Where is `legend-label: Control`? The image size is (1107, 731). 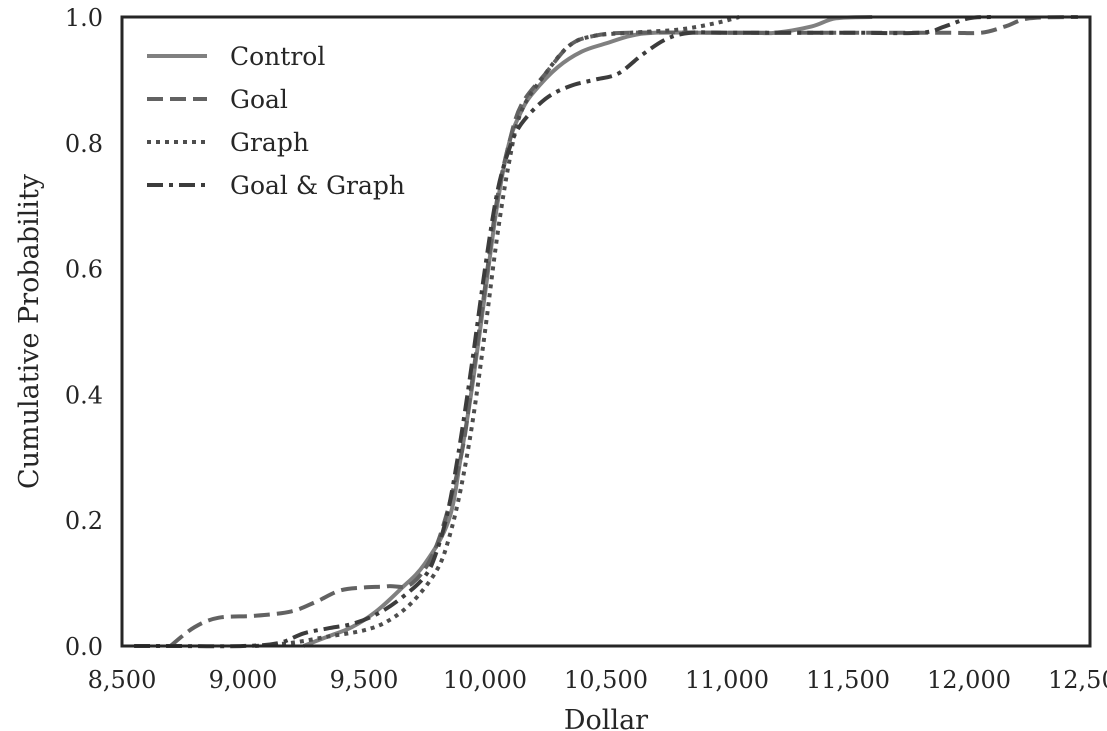 legend-label: Control is located at coordinates (277, 56).